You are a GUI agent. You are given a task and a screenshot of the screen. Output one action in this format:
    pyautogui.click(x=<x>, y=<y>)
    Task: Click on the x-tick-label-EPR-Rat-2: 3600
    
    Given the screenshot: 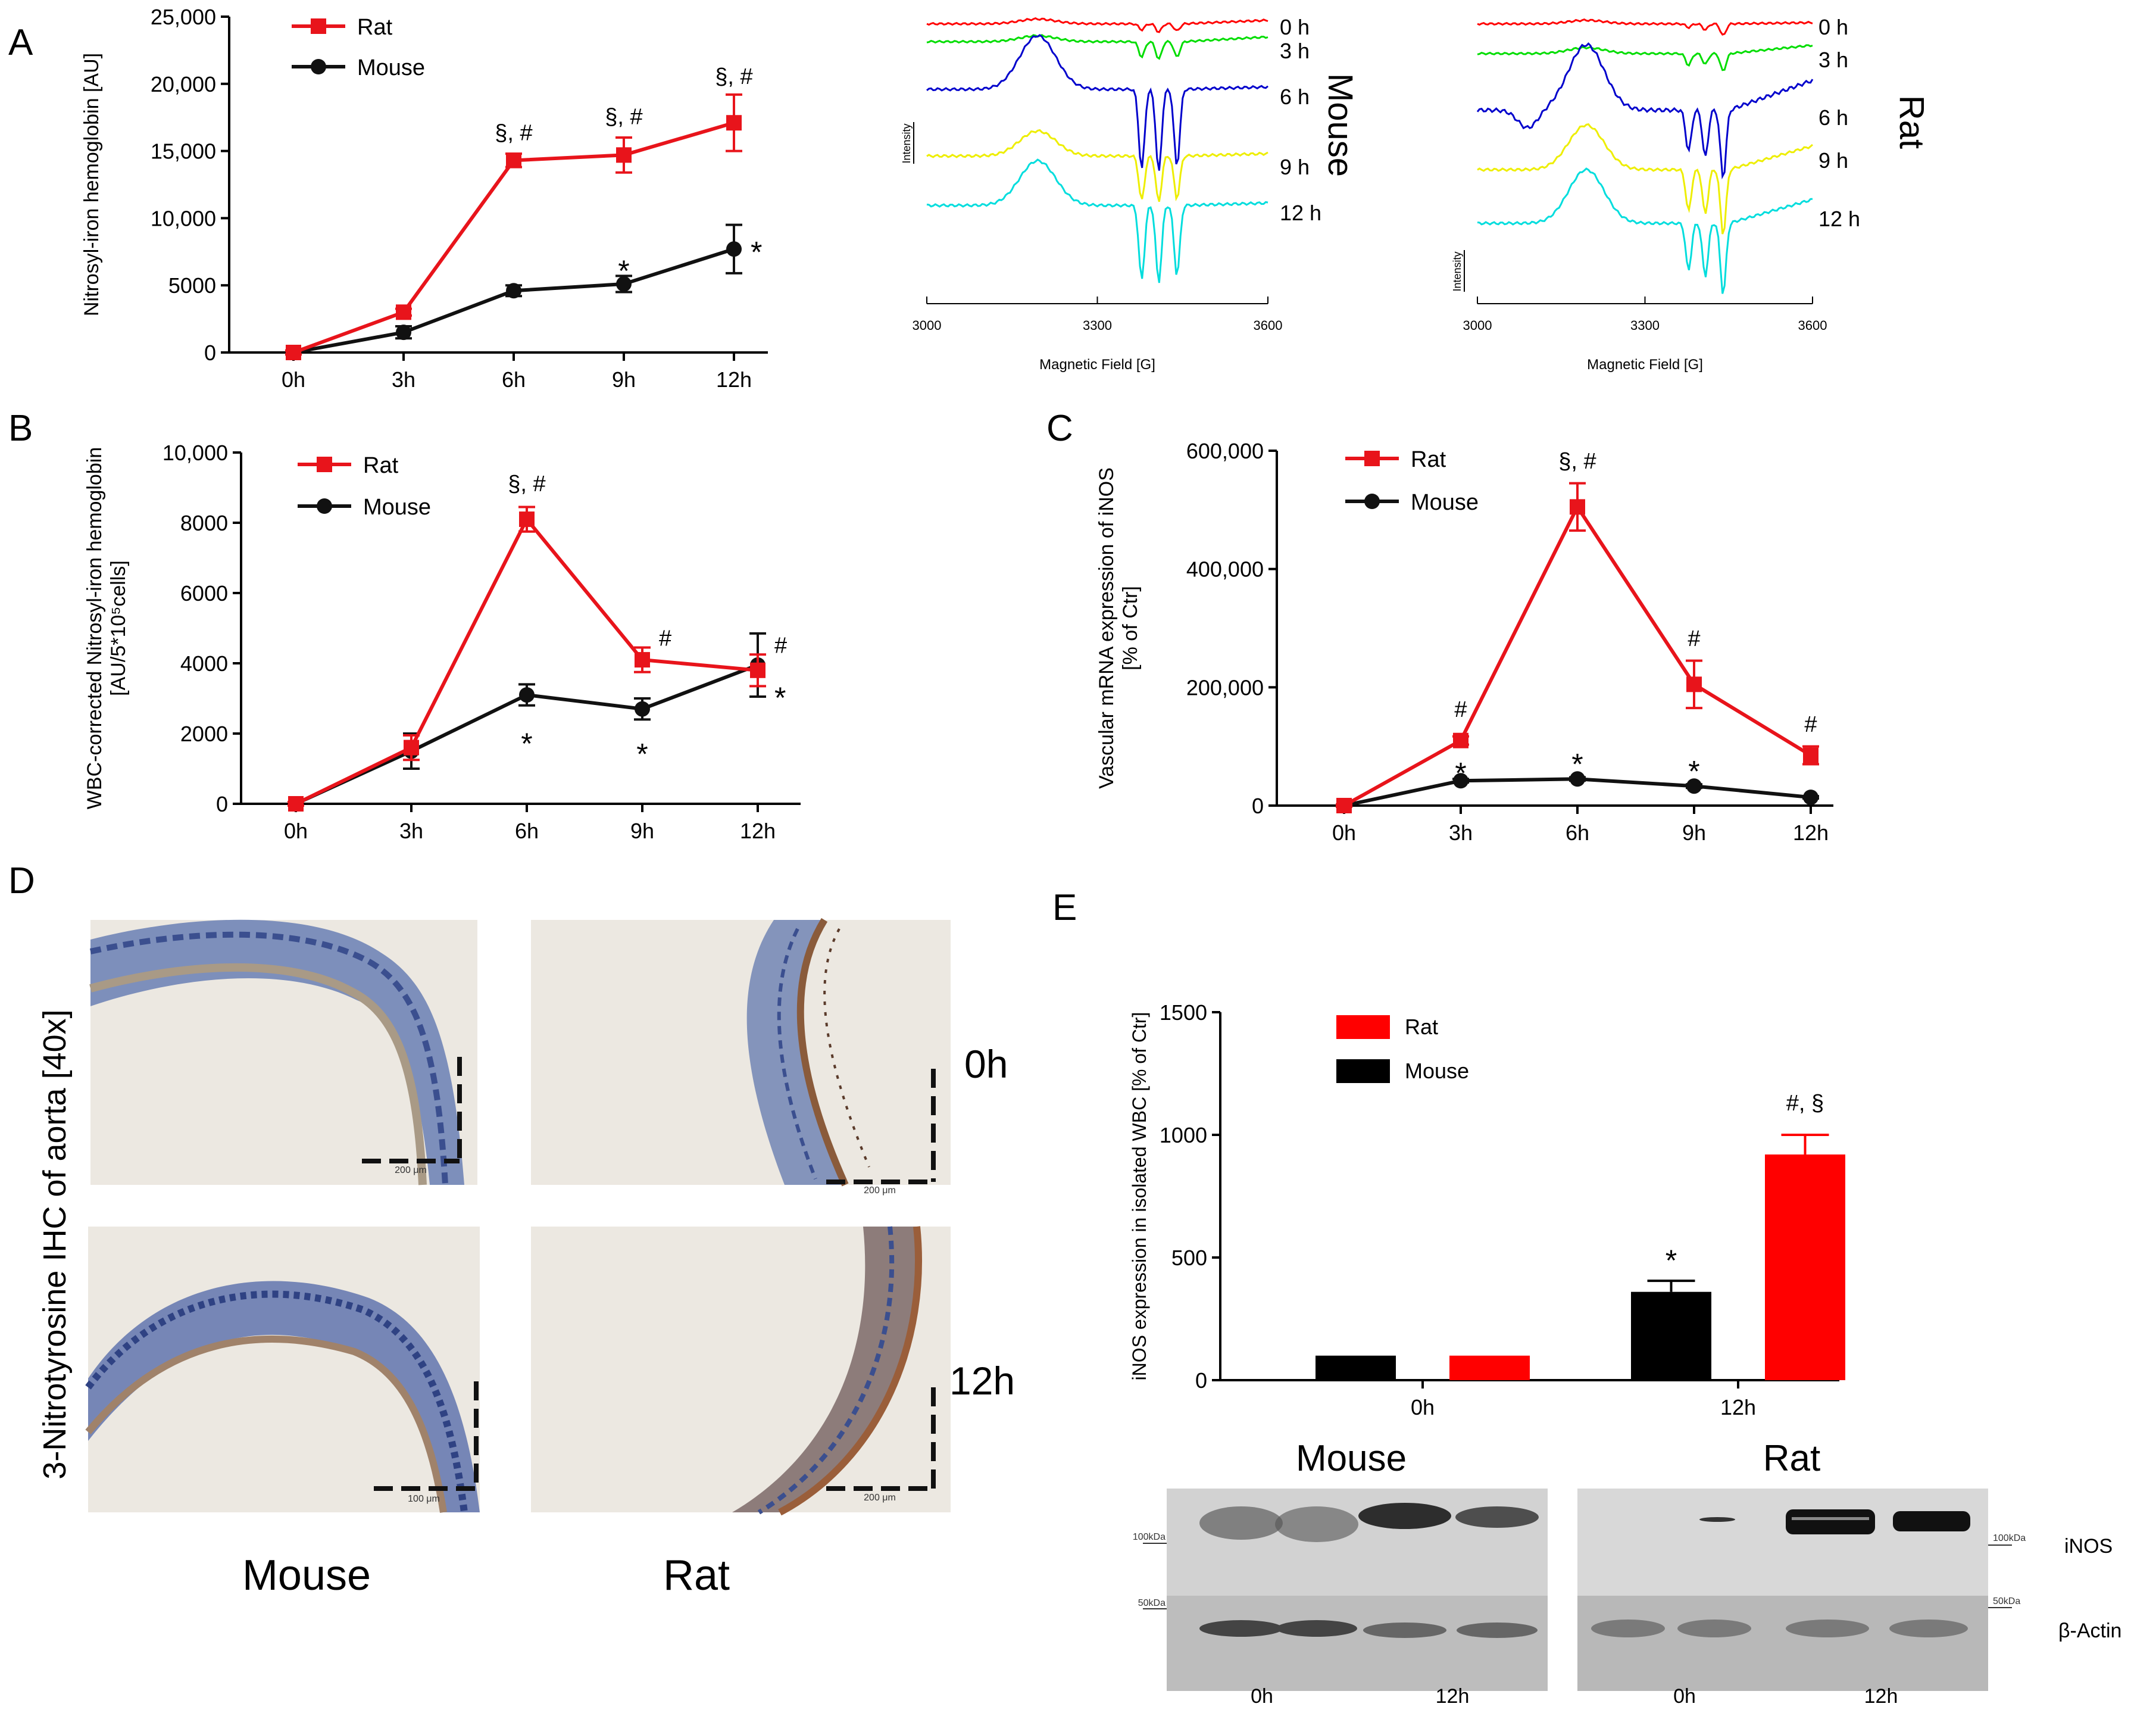 What is the action you would take?
    pyautogui.click(x=1813, y=325)
    